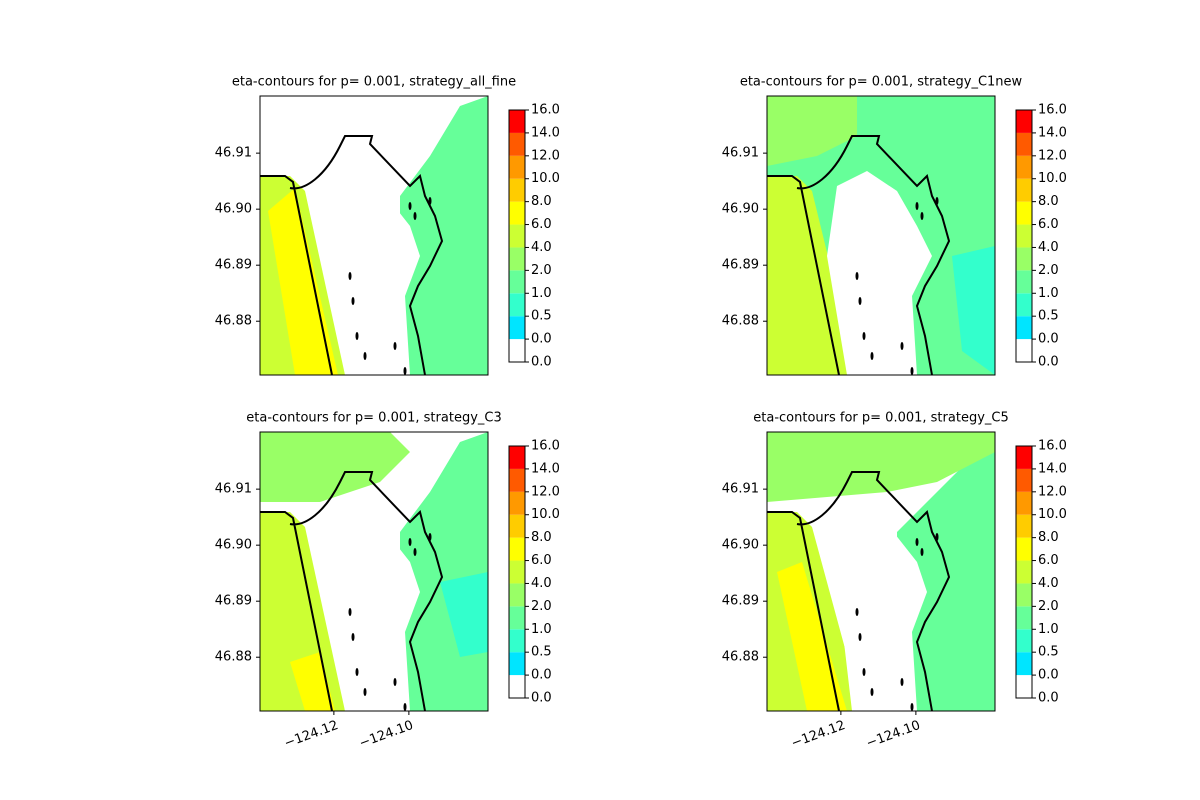 The image size is (1200, 800). What do you see at coordinates (1048, 537) in the screenshot?
I see `colorbar-label: 8.0` at bounding box center [1048, 537].